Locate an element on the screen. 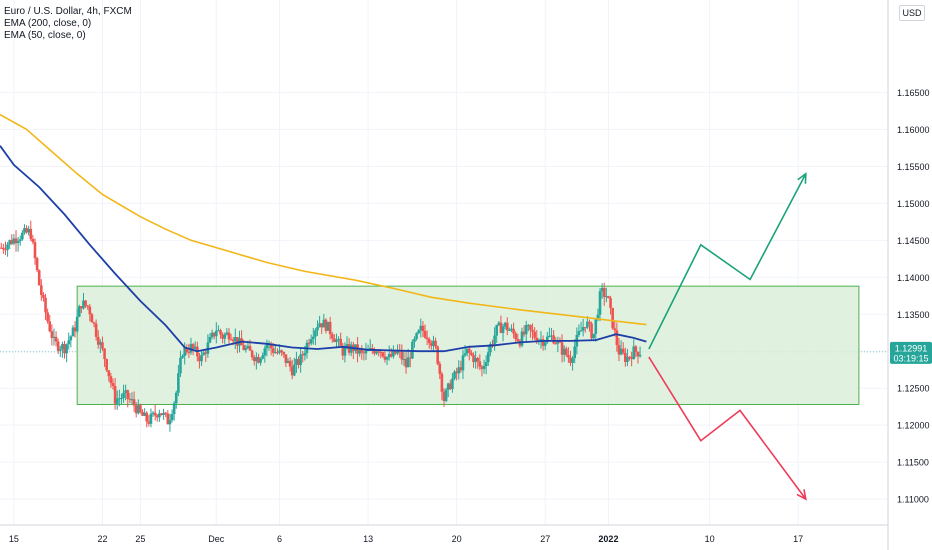 The height and width of the screenshot is (550, 932). x-tick-label: 22 is located at coordinates (102, 539).